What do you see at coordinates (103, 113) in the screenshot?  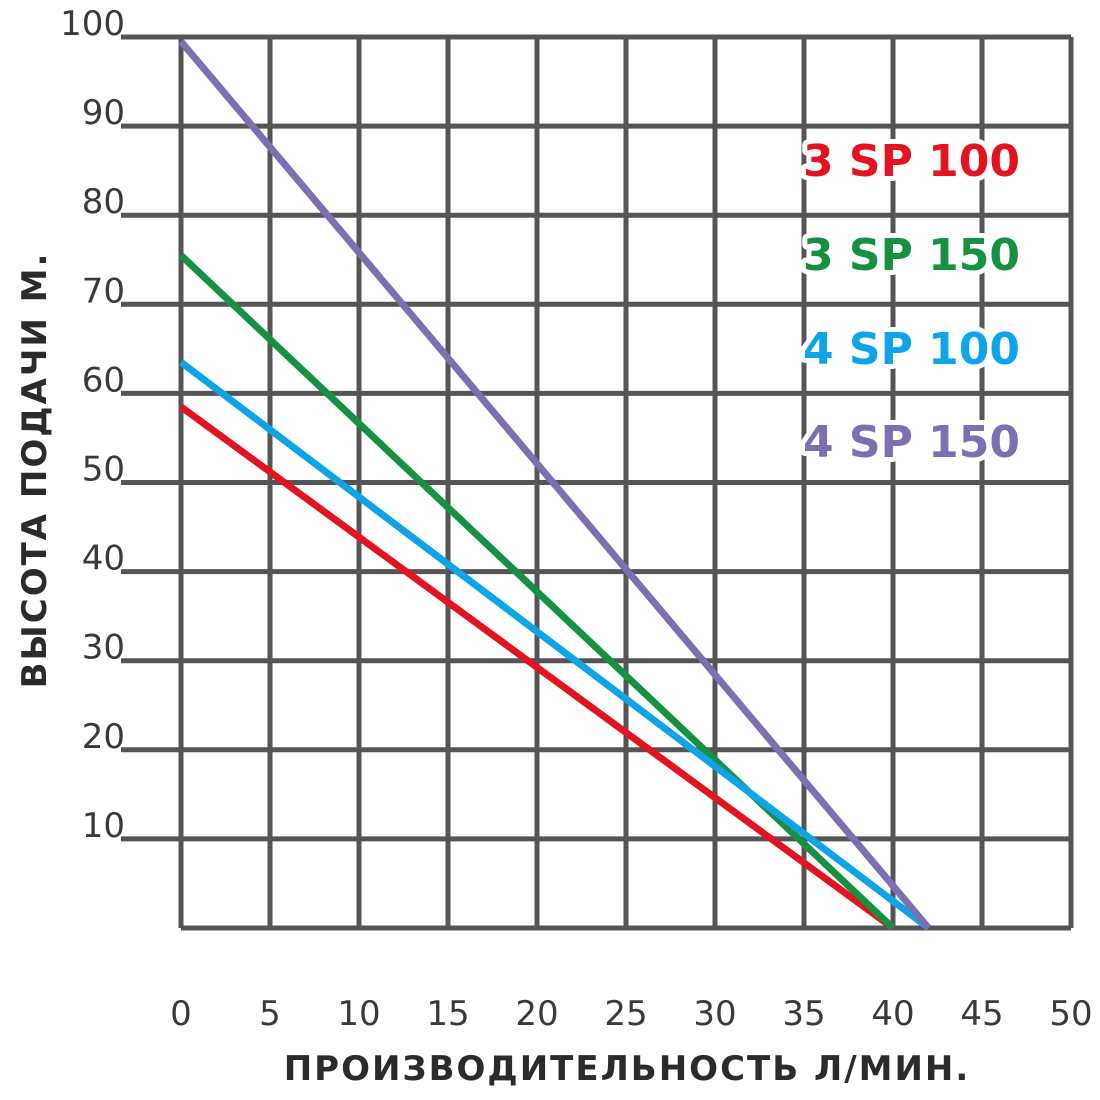 I see `y-tick-label-90: 90` at bounding box center [103, 113].